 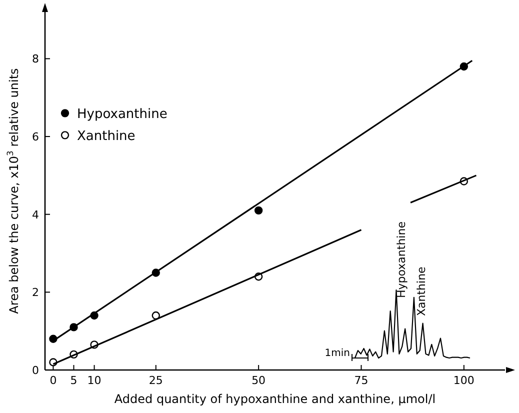 I want to click on x-tick-label: 50, so click(x=259, y=380).